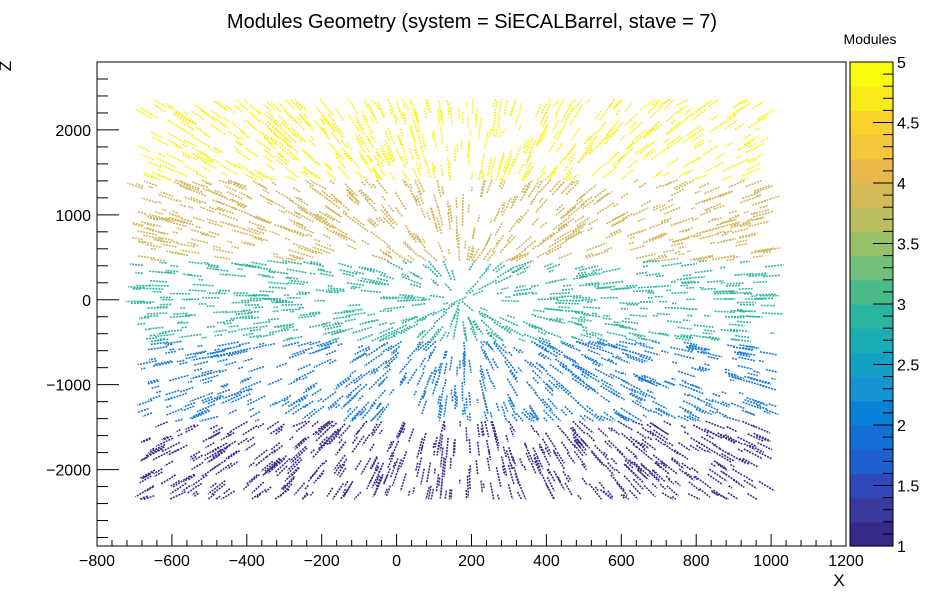 The height and width of the screenshot is (605, 940). What do you see at coordinates (901, 426) in the screenshot?
I see `colorbar-tick-label: 2` at bounding box center [901, 426].